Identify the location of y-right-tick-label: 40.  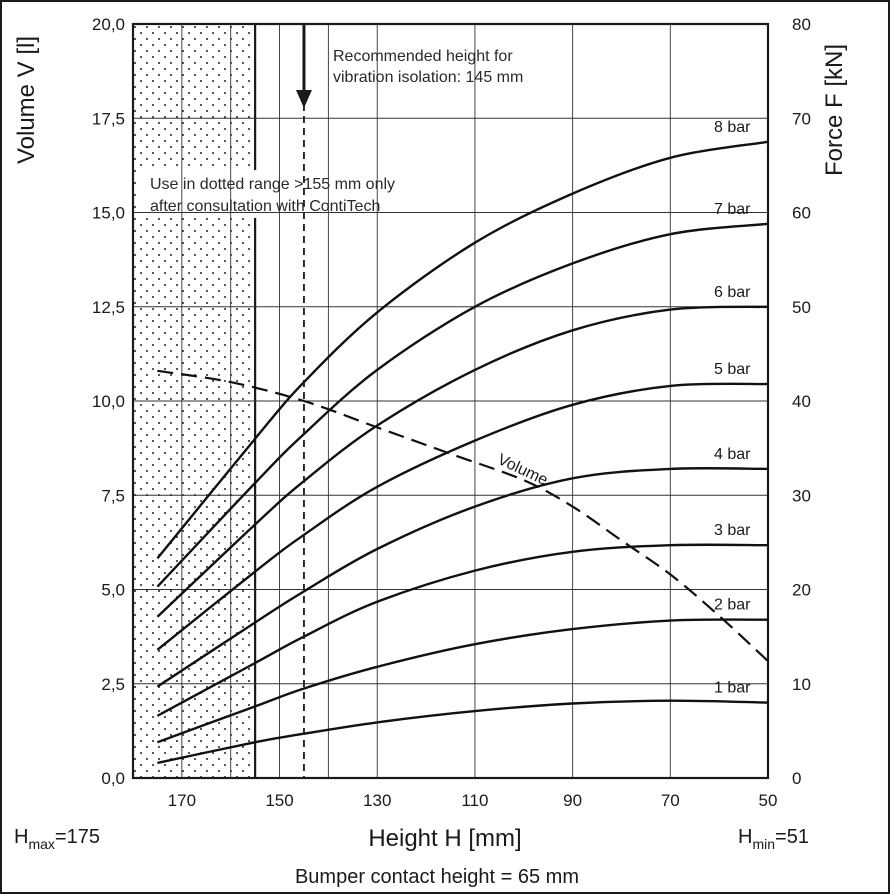
(801, 401).